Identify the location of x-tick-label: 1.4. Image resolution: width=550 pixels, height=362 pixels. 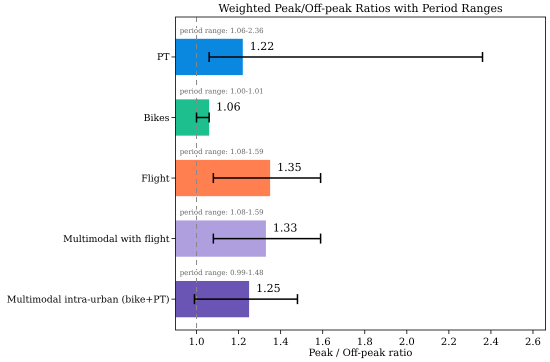
(280, 342).